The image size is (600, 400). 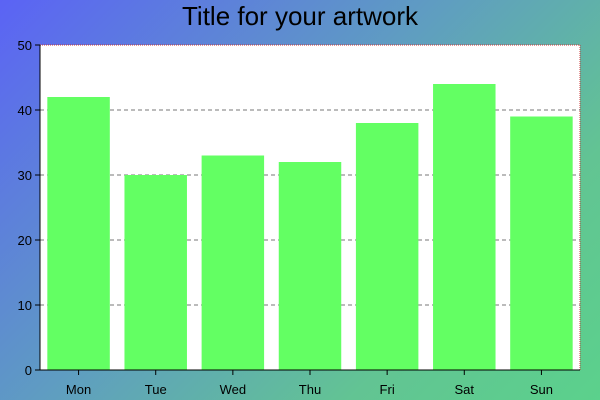 What do you see at coordinates (25, 110) in the screenshot?
I see `y-tick-label: 40` at bounding box center [25, 110].